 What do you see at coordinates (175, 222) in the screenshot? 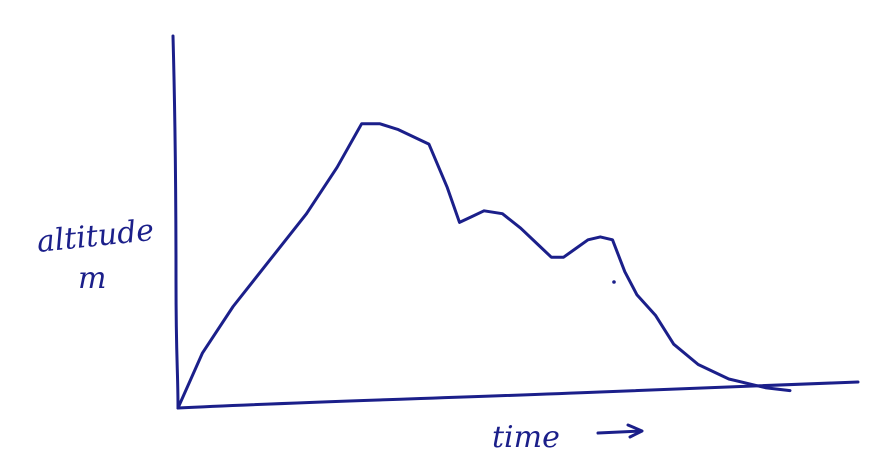
I see `y-axis` at bounding box center [175, 222].